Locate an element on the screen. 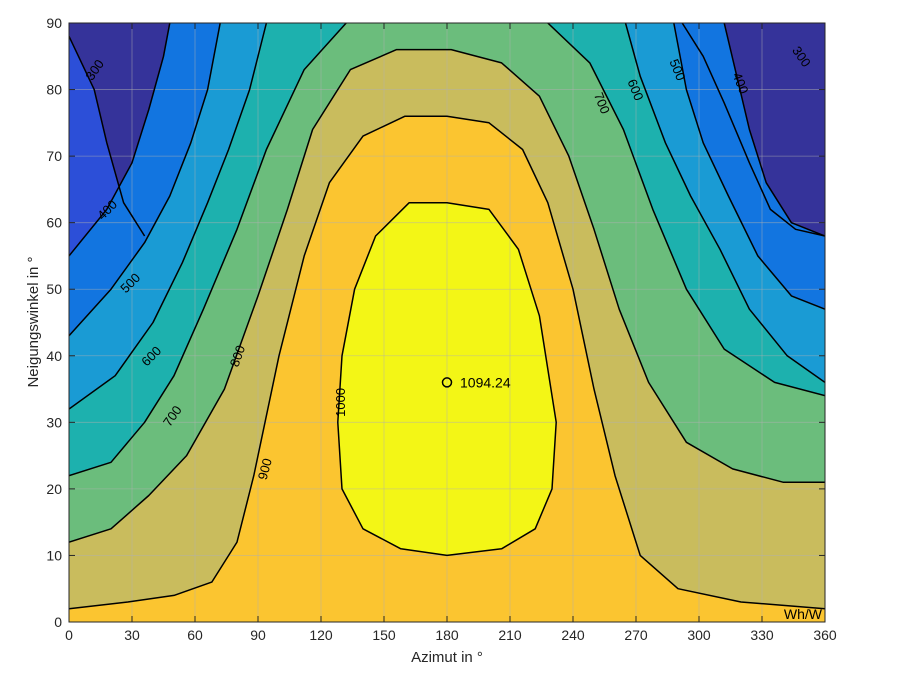  x-tick-label: 210 is located at coordinates (510, 635).